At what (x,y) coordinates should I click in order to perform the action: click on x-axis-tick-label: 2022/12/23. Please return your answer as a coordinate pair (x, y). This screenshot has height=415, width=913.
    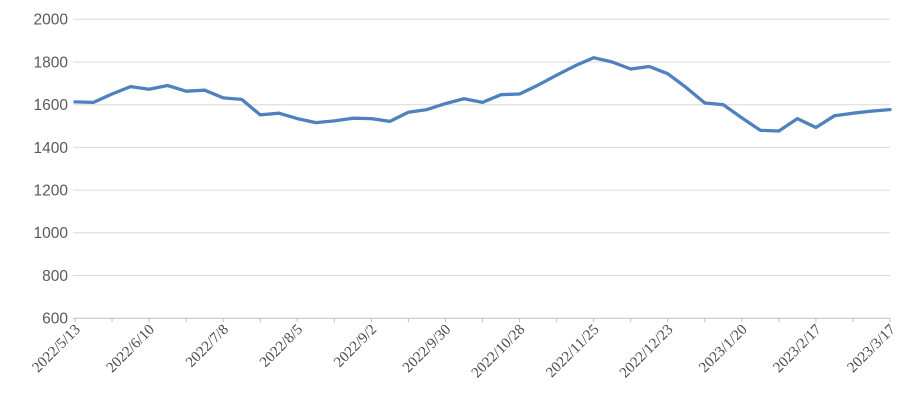
    Looking at the image, I should click on (647, 352).